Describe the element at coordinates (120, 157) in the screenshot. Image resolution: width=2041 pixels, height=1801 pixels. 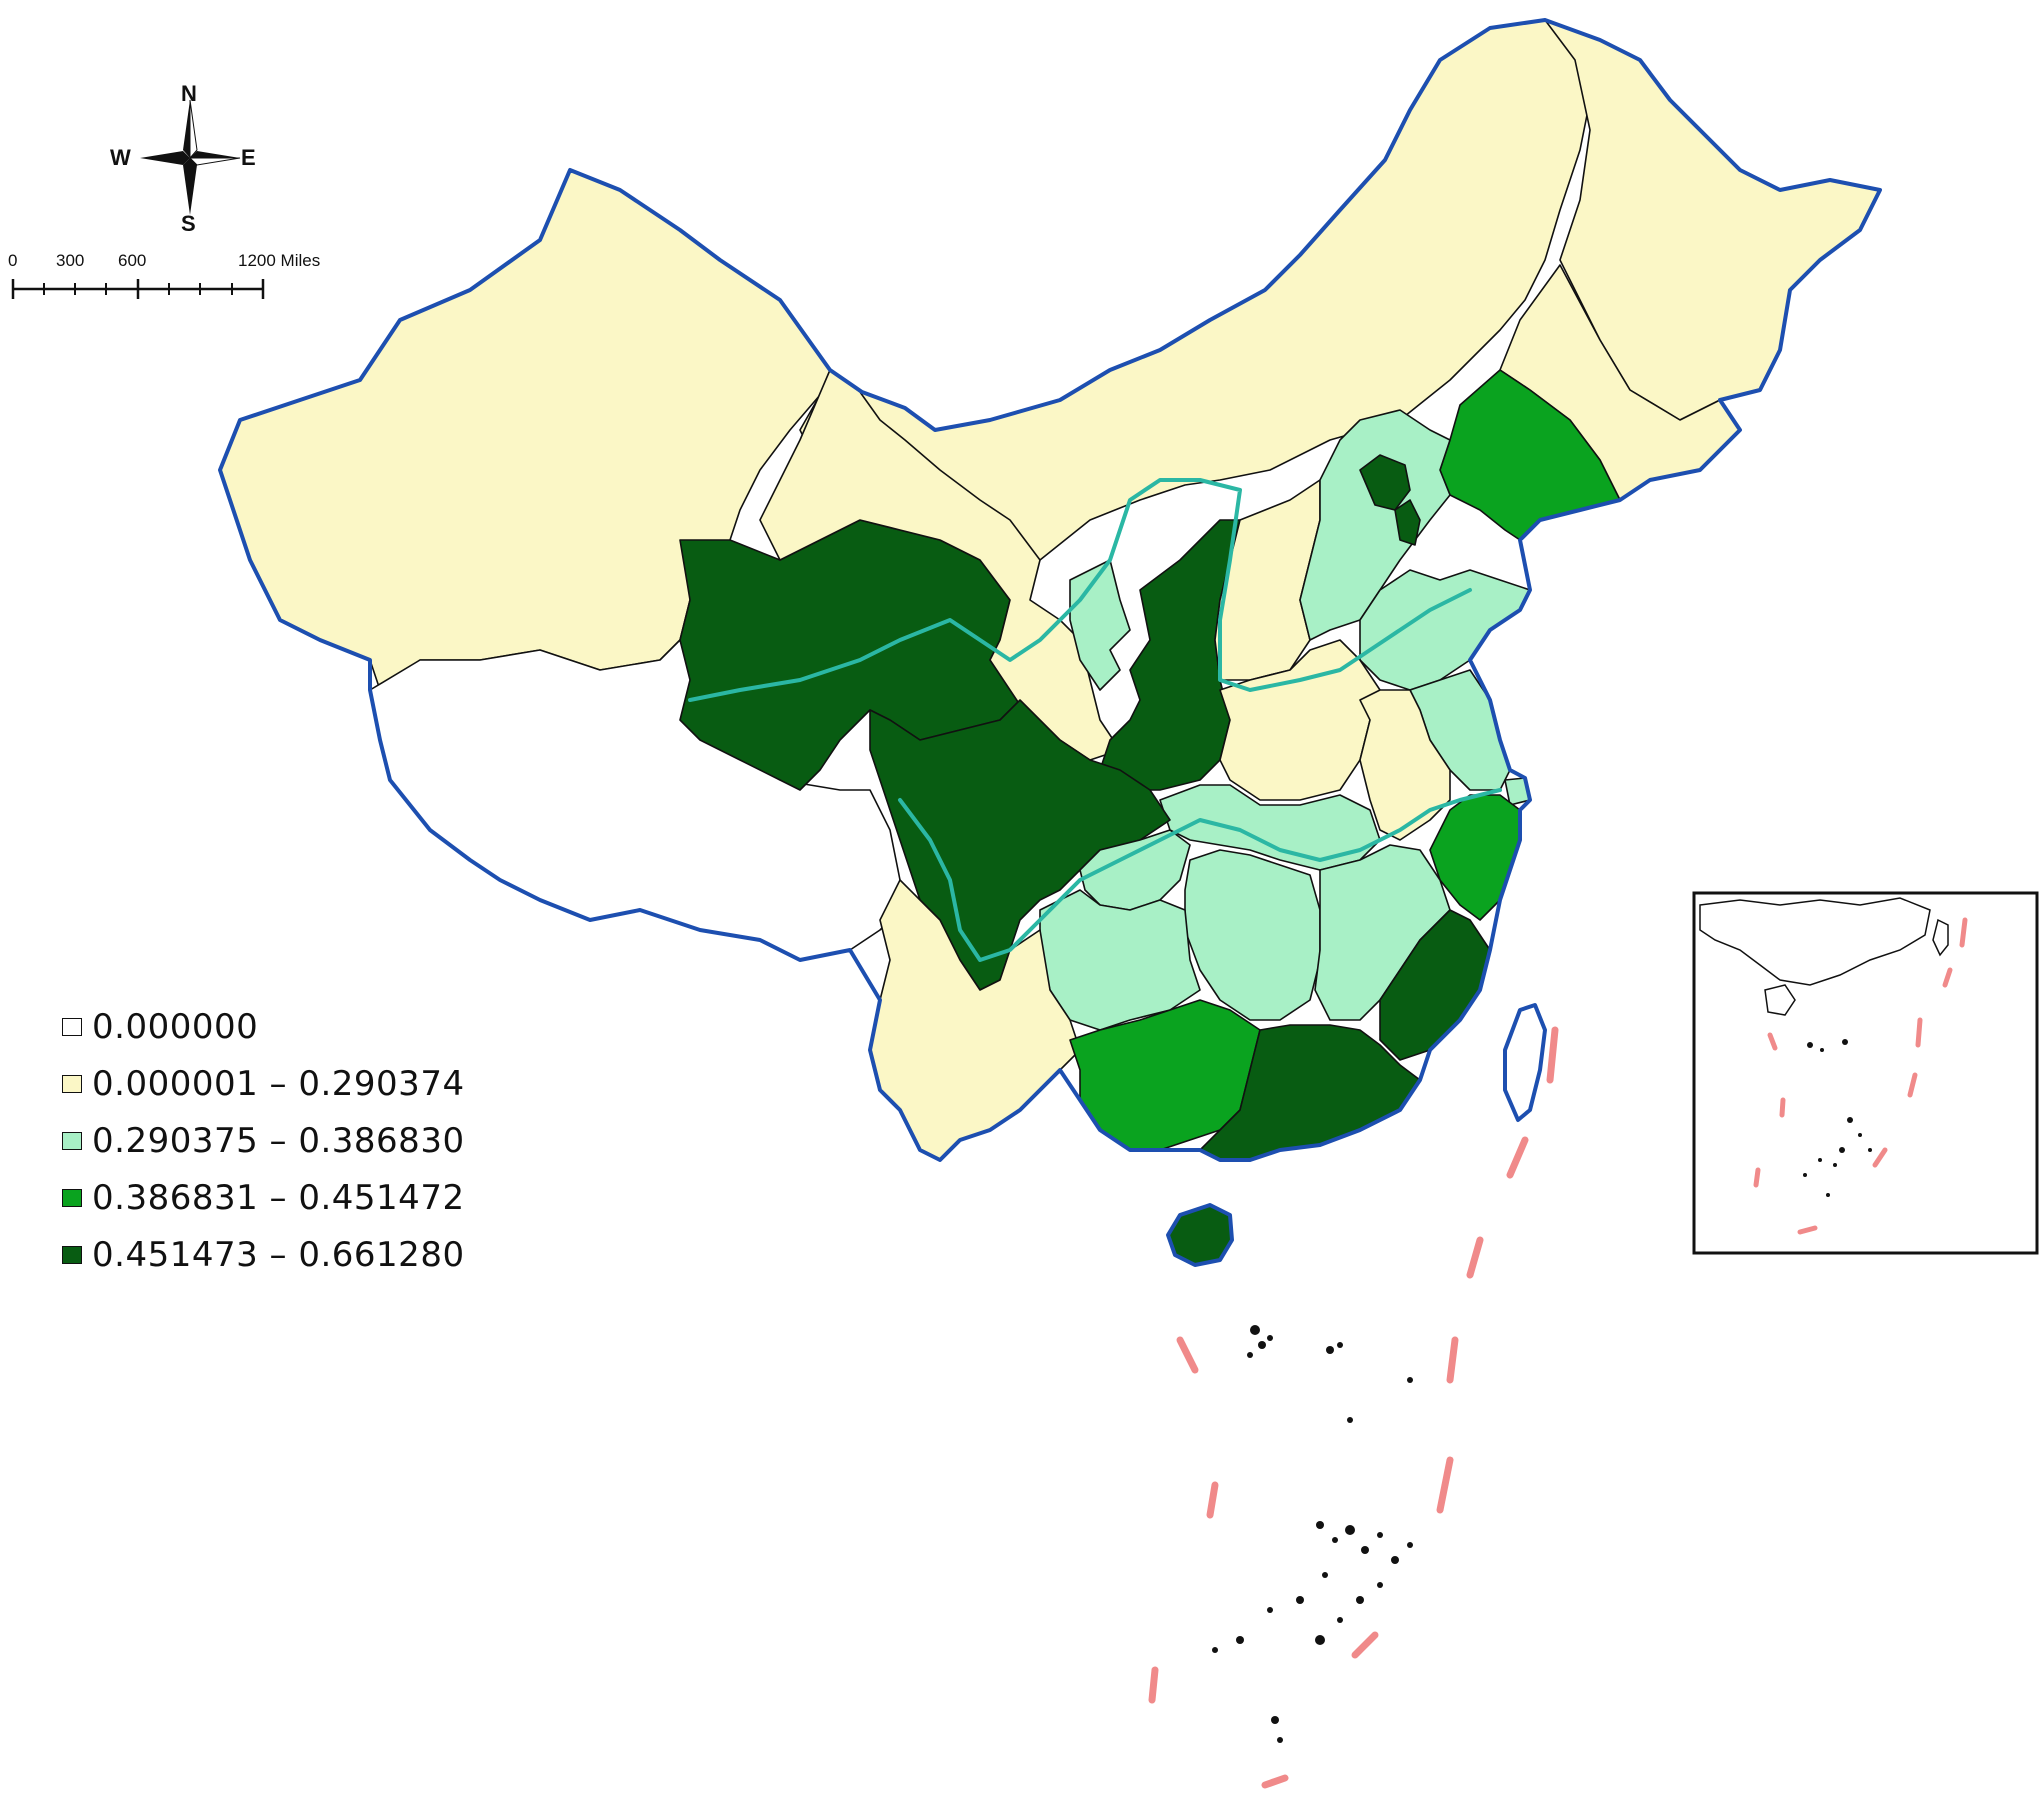
I see `compass-west-label: W` at that location.